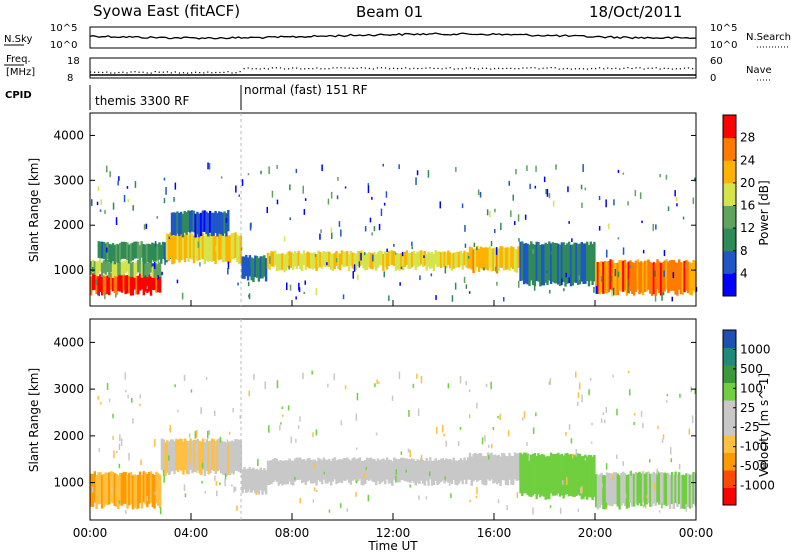  Describe the element at coordinates (68, 225) in the screenshot. I see `y-tick-label: 2000` at that location.